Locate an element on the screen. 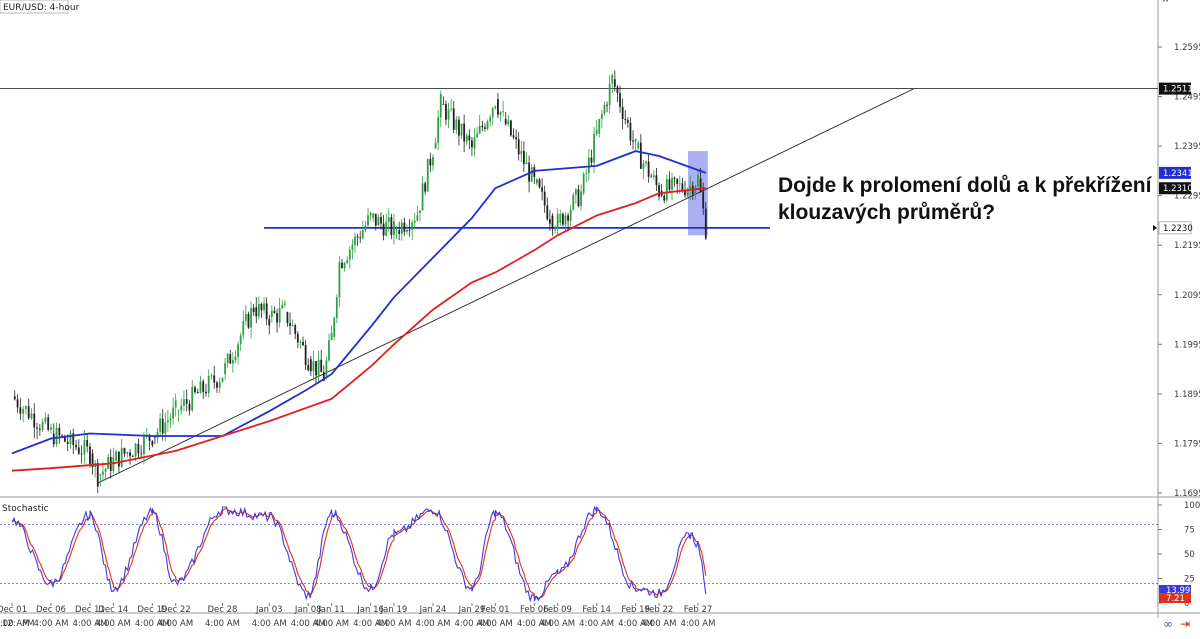 Image resolution: width=1200 pixels, height=639 pixels. chevron-up-icon: ⌃ is located at coordinates (1165, 6).